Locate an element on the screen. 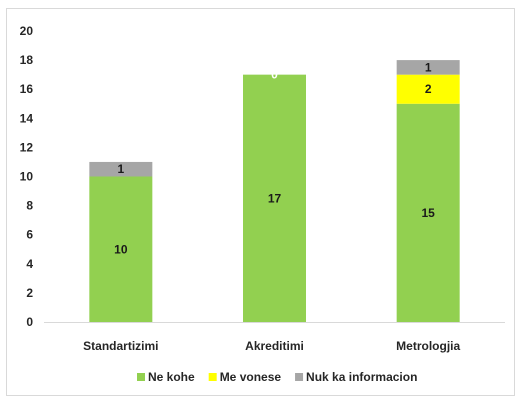  y-tick-label: 8 is located at coordinates (29, 206).